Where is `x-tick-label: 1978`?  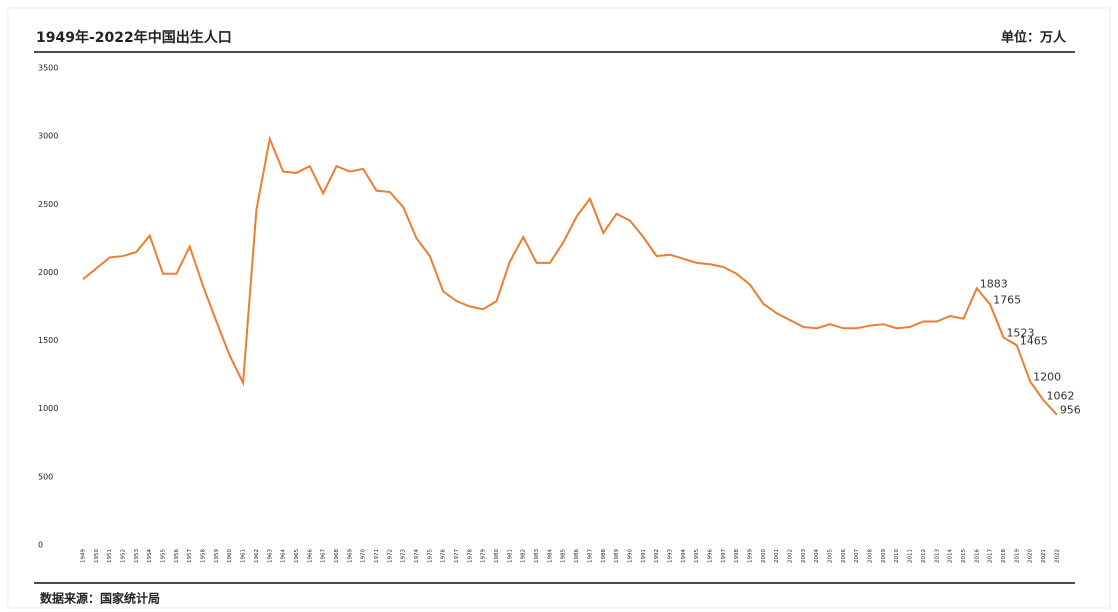 x-tick-label: 1978 is located at coordinates (470, 556).